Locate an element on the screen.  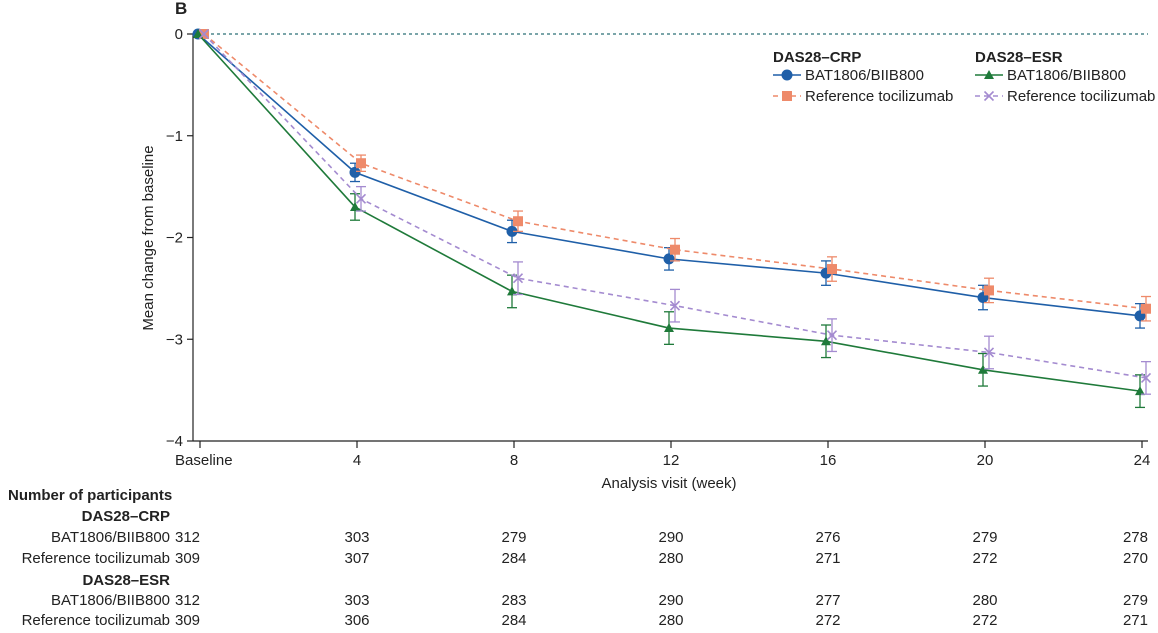
y-tick-label: −1 is located at coordinates (174, 136).